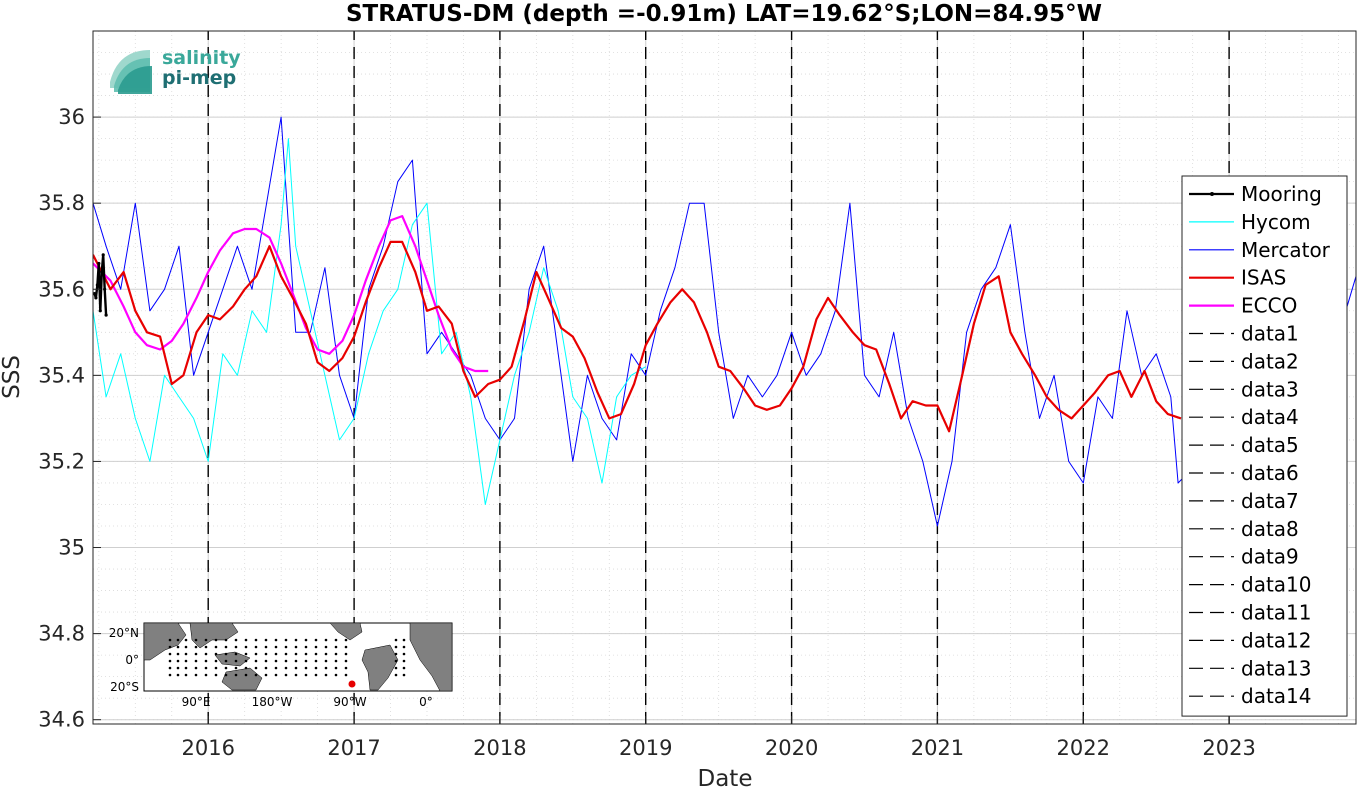  Describe the element at coordinates (1281, 194) in the screenshot. I see `legend-label: Mooring` at that location.